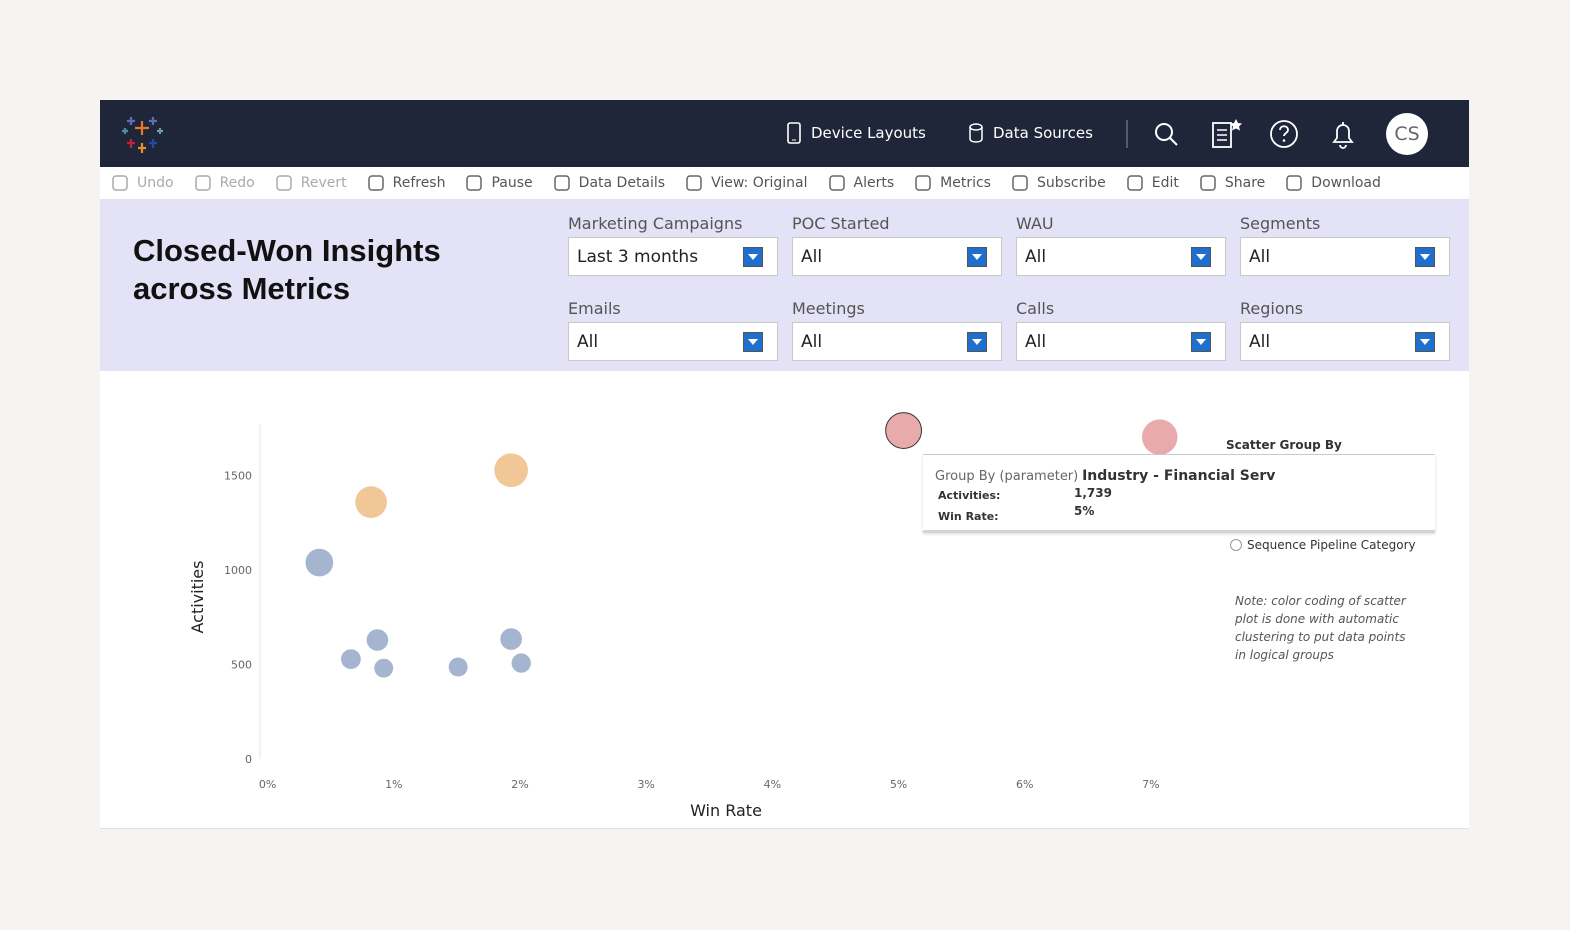 The image size is (1570, 930). Describe the element at coordinates (965, 183) in the screenshot. I see `toolbar-label: Metrics` at that location.